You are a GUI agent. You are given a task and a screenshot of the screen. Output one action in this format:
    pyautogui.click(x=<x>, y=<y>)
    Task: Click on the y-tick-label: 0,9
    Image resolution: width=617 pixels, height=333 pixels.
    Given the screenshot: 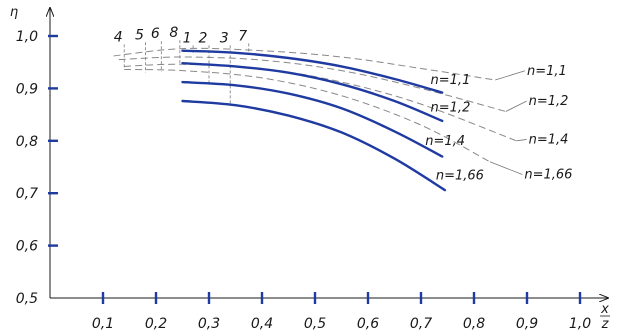 What is the action you would take?
    pyautogui.click(x=27, y=89)
    